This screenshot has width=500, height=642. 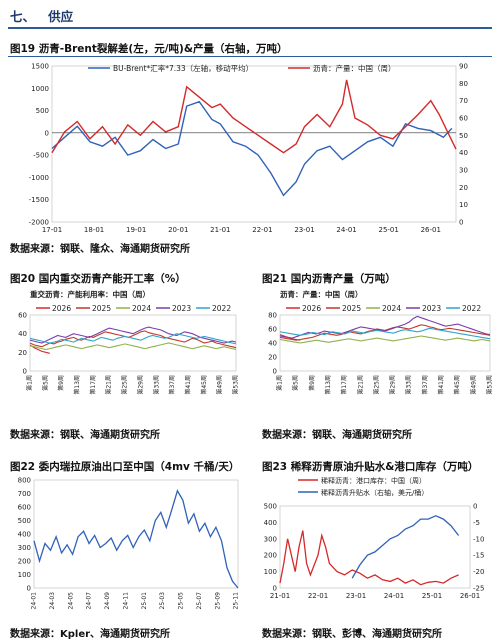 I want to click on fig21-xtick: 第45周, so click(x=457, y=385).